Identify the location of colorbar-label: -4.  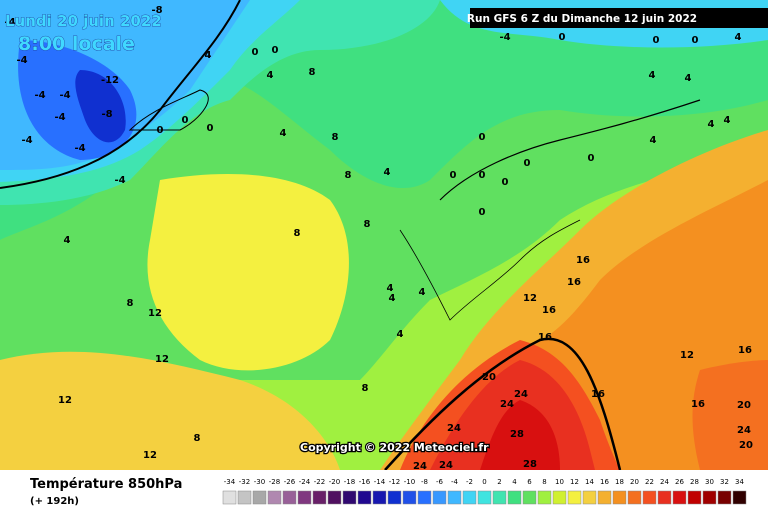
(455, 482).